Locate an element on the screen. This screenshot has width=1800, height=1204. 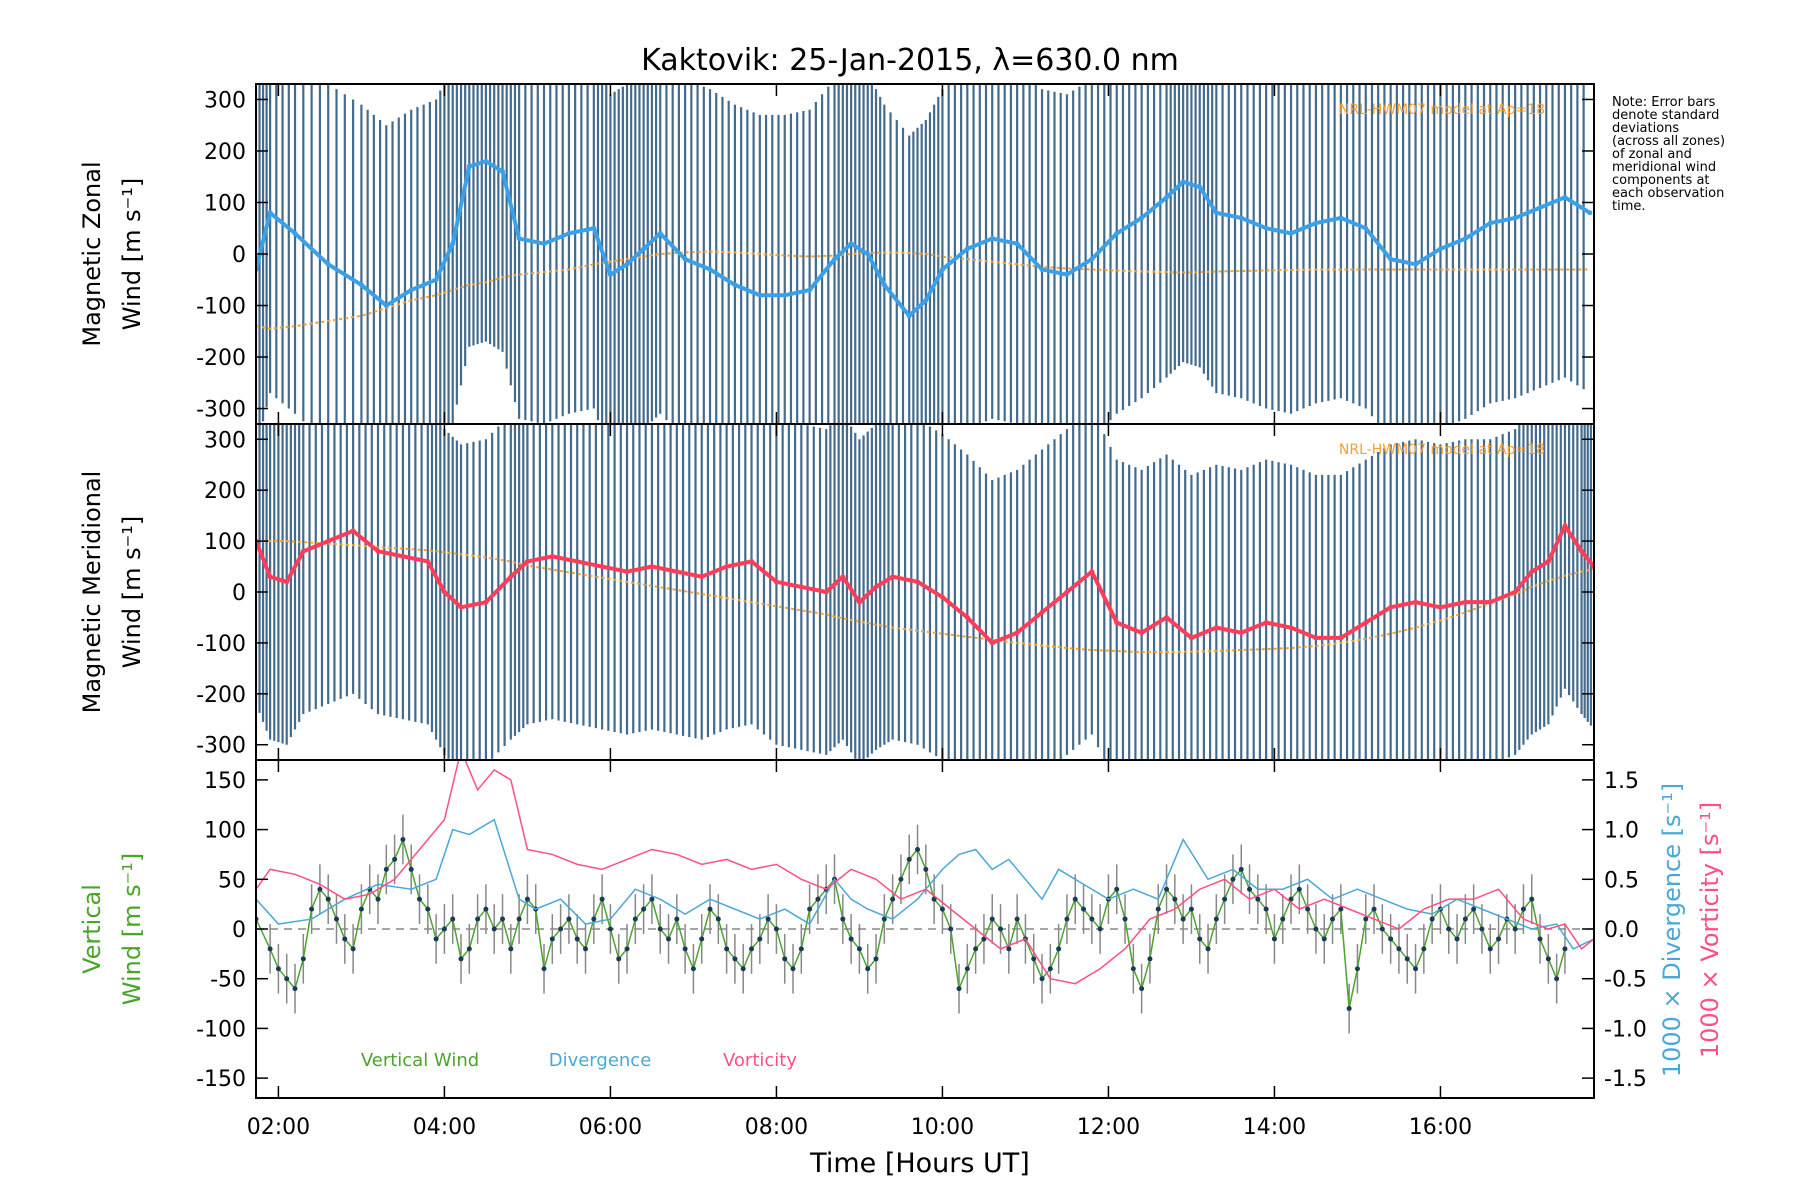
right-axis-label-vorticity: 1000 × Vorticity [s⁻¹] is located at coordinates (1710, 930).